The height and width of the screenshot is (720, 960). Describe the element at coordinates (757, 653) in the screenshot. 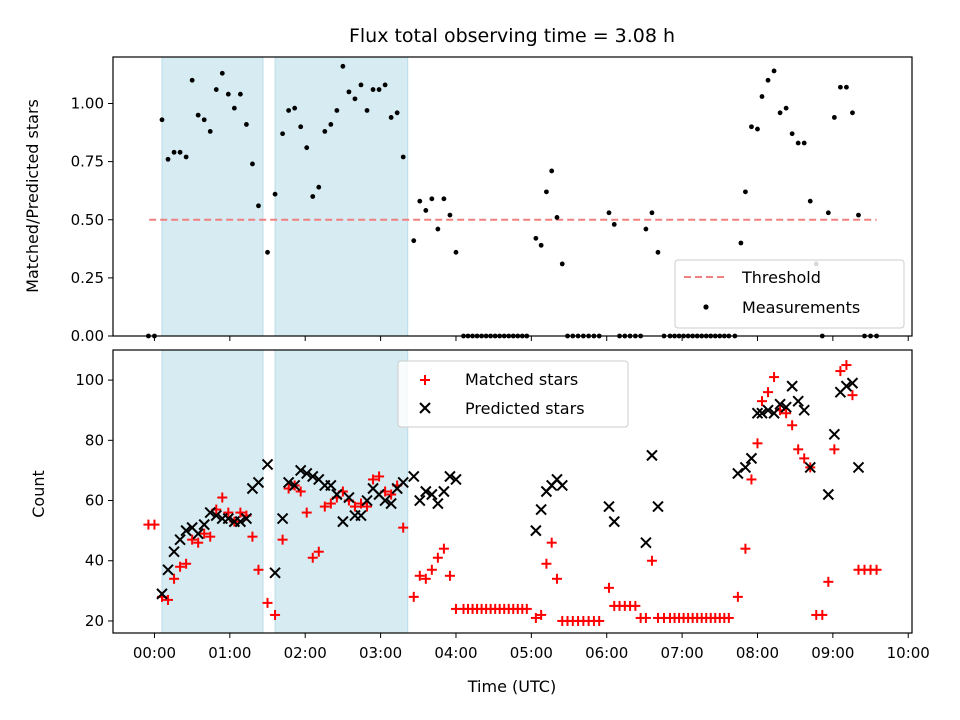

I see `x-tick-label: 08:00` at that location.